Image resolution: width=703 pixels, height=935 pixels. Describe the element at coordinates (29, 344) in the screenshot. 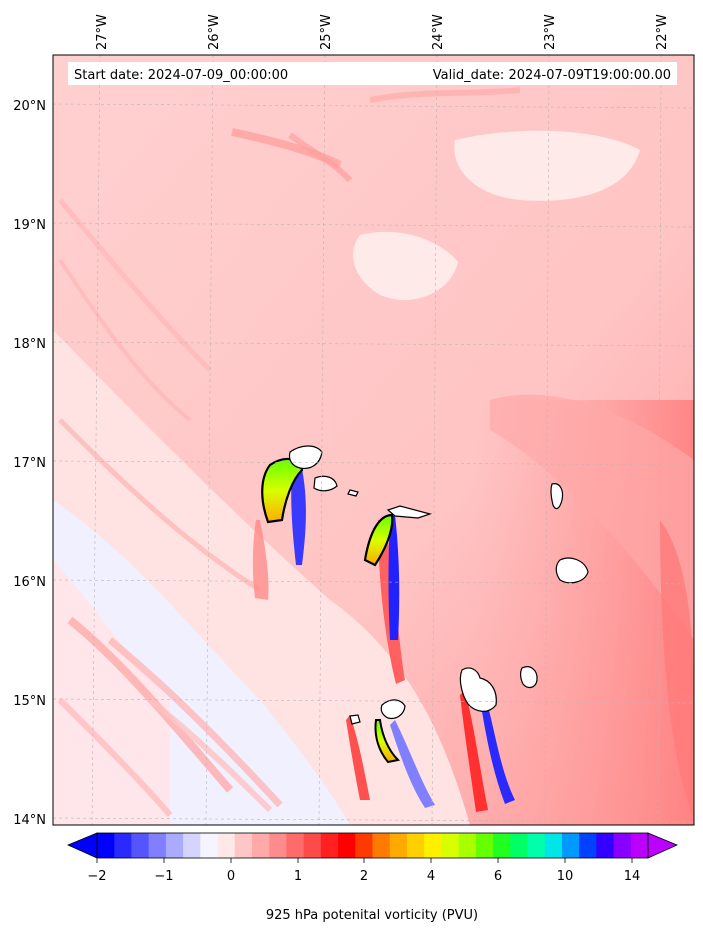

I see `lat-label: 18°N` at that location.